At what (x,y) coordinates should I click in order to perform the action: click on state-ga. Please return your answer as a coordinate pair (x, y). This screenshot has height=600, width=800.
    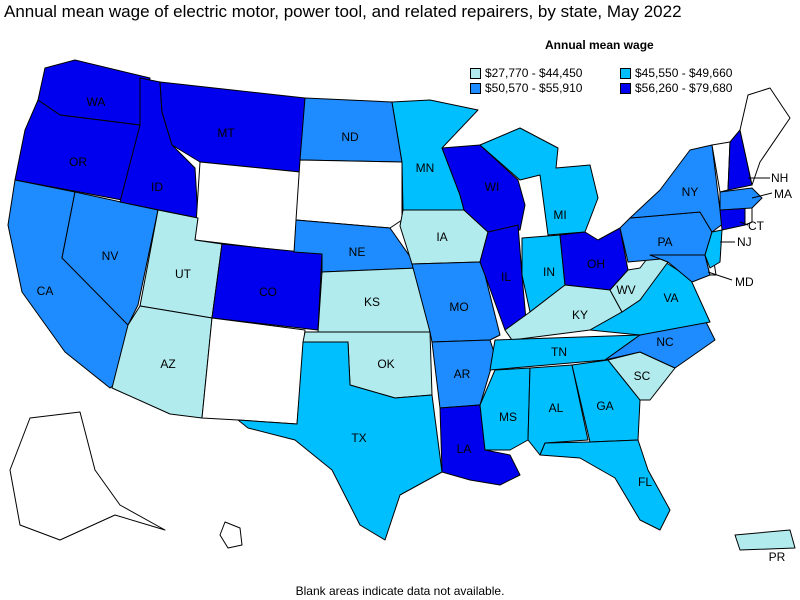
    Looking at the image, I should click on (606, 401).